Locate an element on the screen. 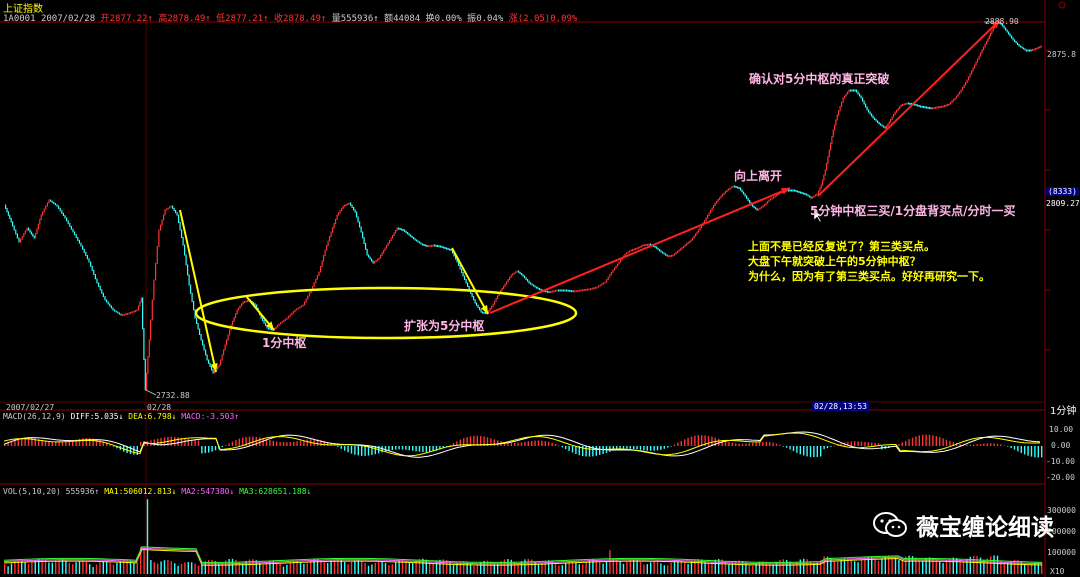  arrow-down-2-head is located at coordinates (270, 325).